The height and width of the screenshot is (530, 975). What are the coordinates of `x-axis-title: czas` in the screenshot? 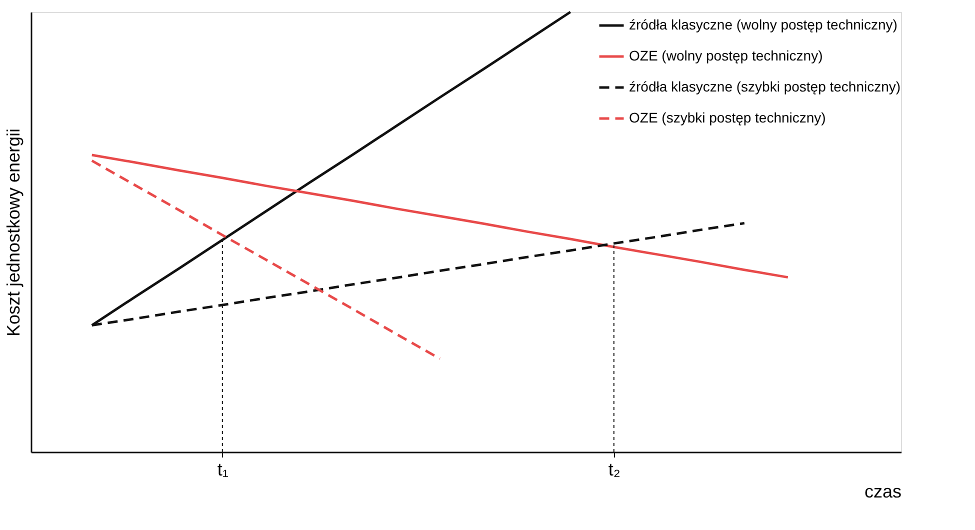 It's located at (883, 492).